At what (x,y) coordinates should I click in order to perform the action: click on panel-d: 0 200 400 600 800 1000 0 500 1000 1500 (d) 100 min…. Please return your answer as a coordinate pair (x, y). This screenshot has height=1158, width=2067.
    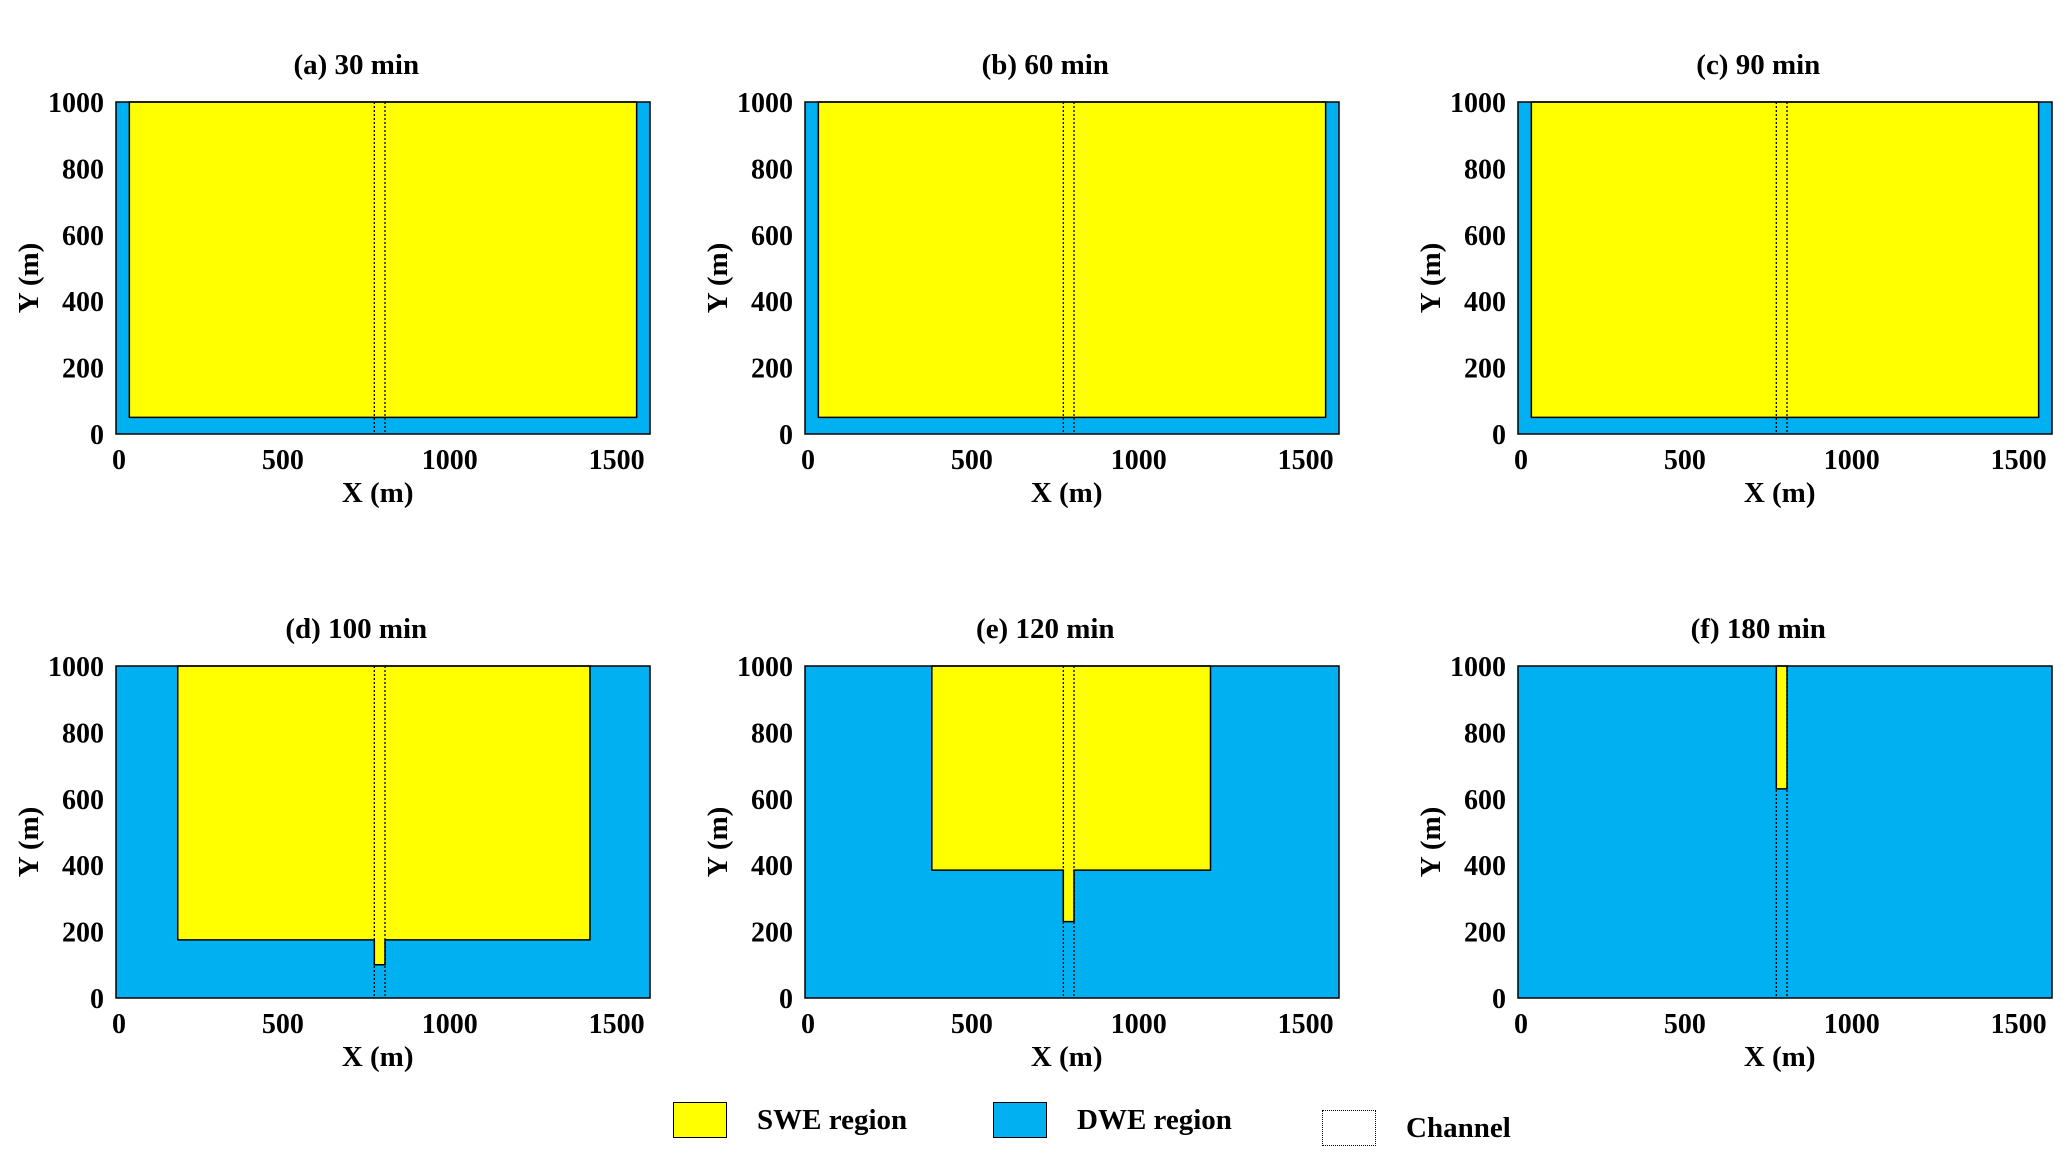
    Looking at the image, I should click on (332, 843).